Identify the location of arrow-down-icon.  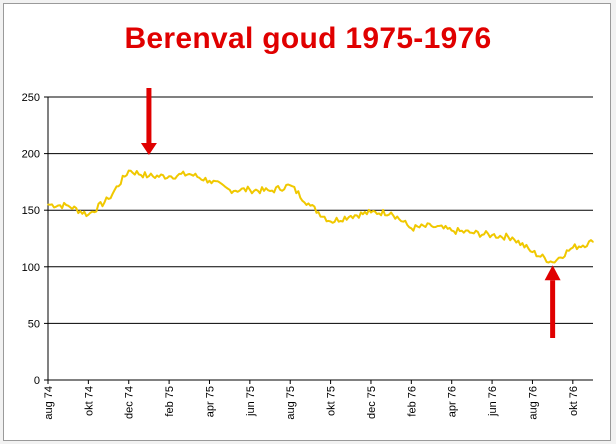
(148, 148).